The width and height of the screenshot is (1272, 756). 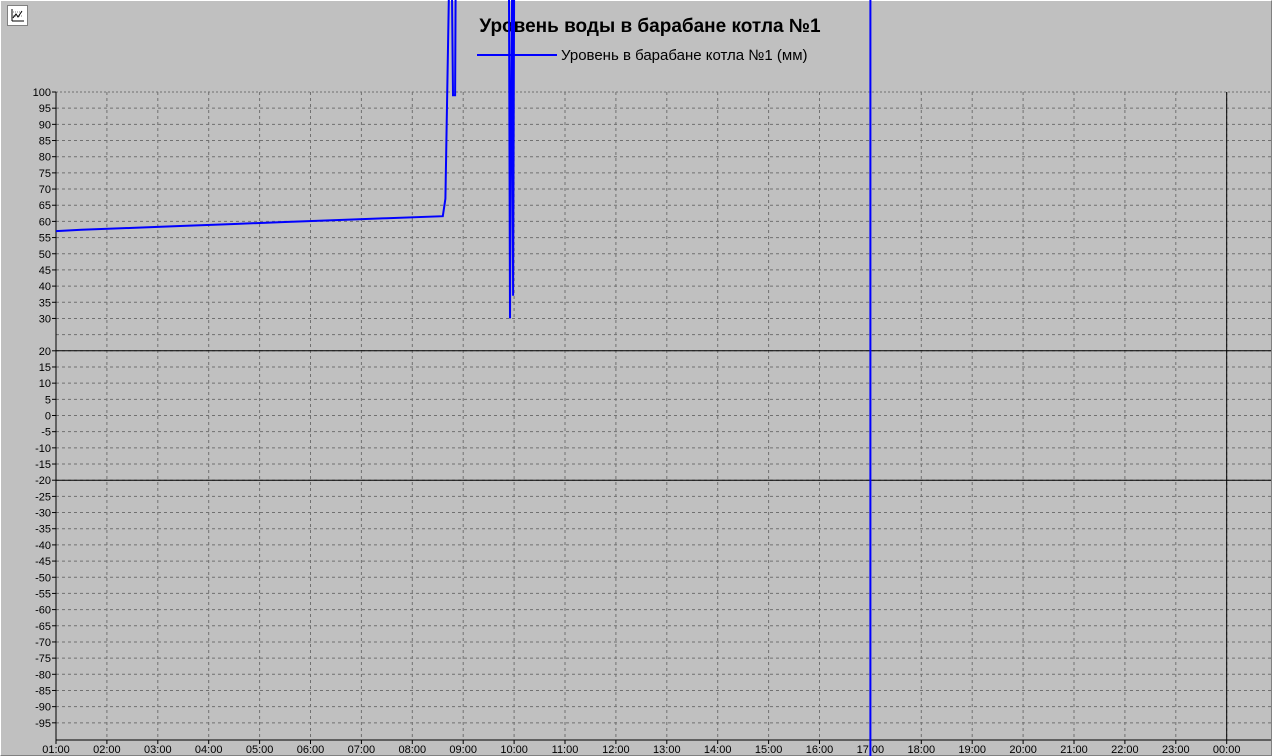 I want to click on y-tick-label: -95, so click(x=43, y=724).